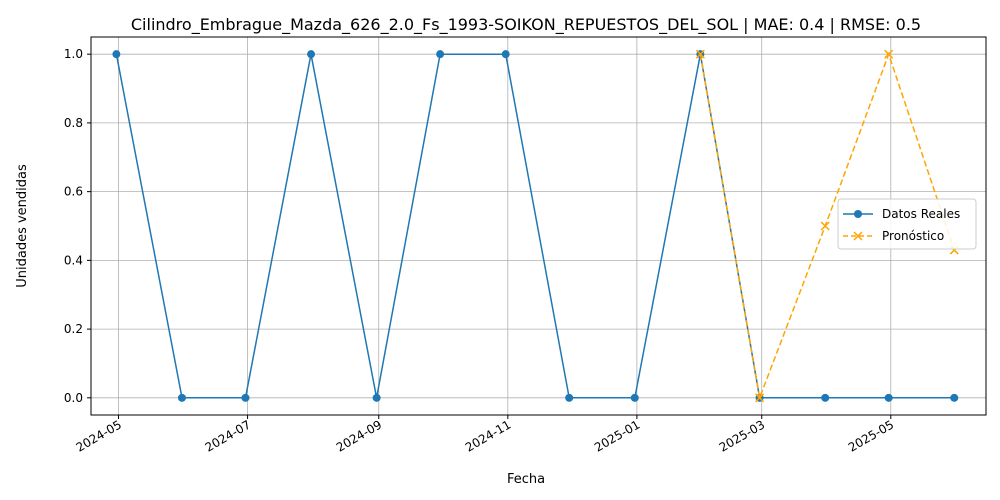  Describe the element at coordinates (73, 54) in the screenshot. I see `y-tick-label: 1.0` at that location.